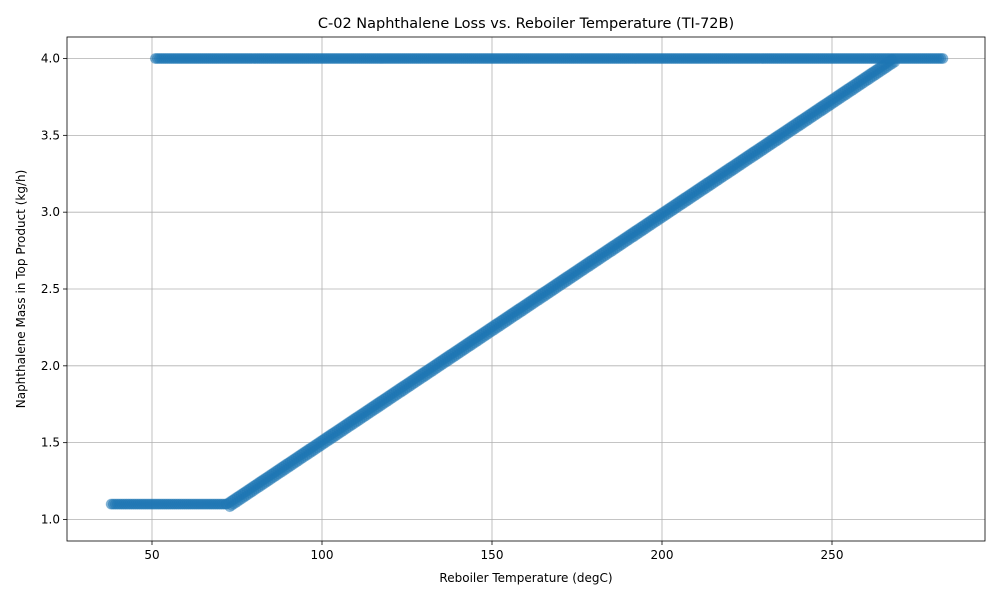  What do you see at coordinates (525, 578) in the screenshot?
I see `x-axis-label: Reboiler Temperature (degC)` at bounding box center [525, 578].